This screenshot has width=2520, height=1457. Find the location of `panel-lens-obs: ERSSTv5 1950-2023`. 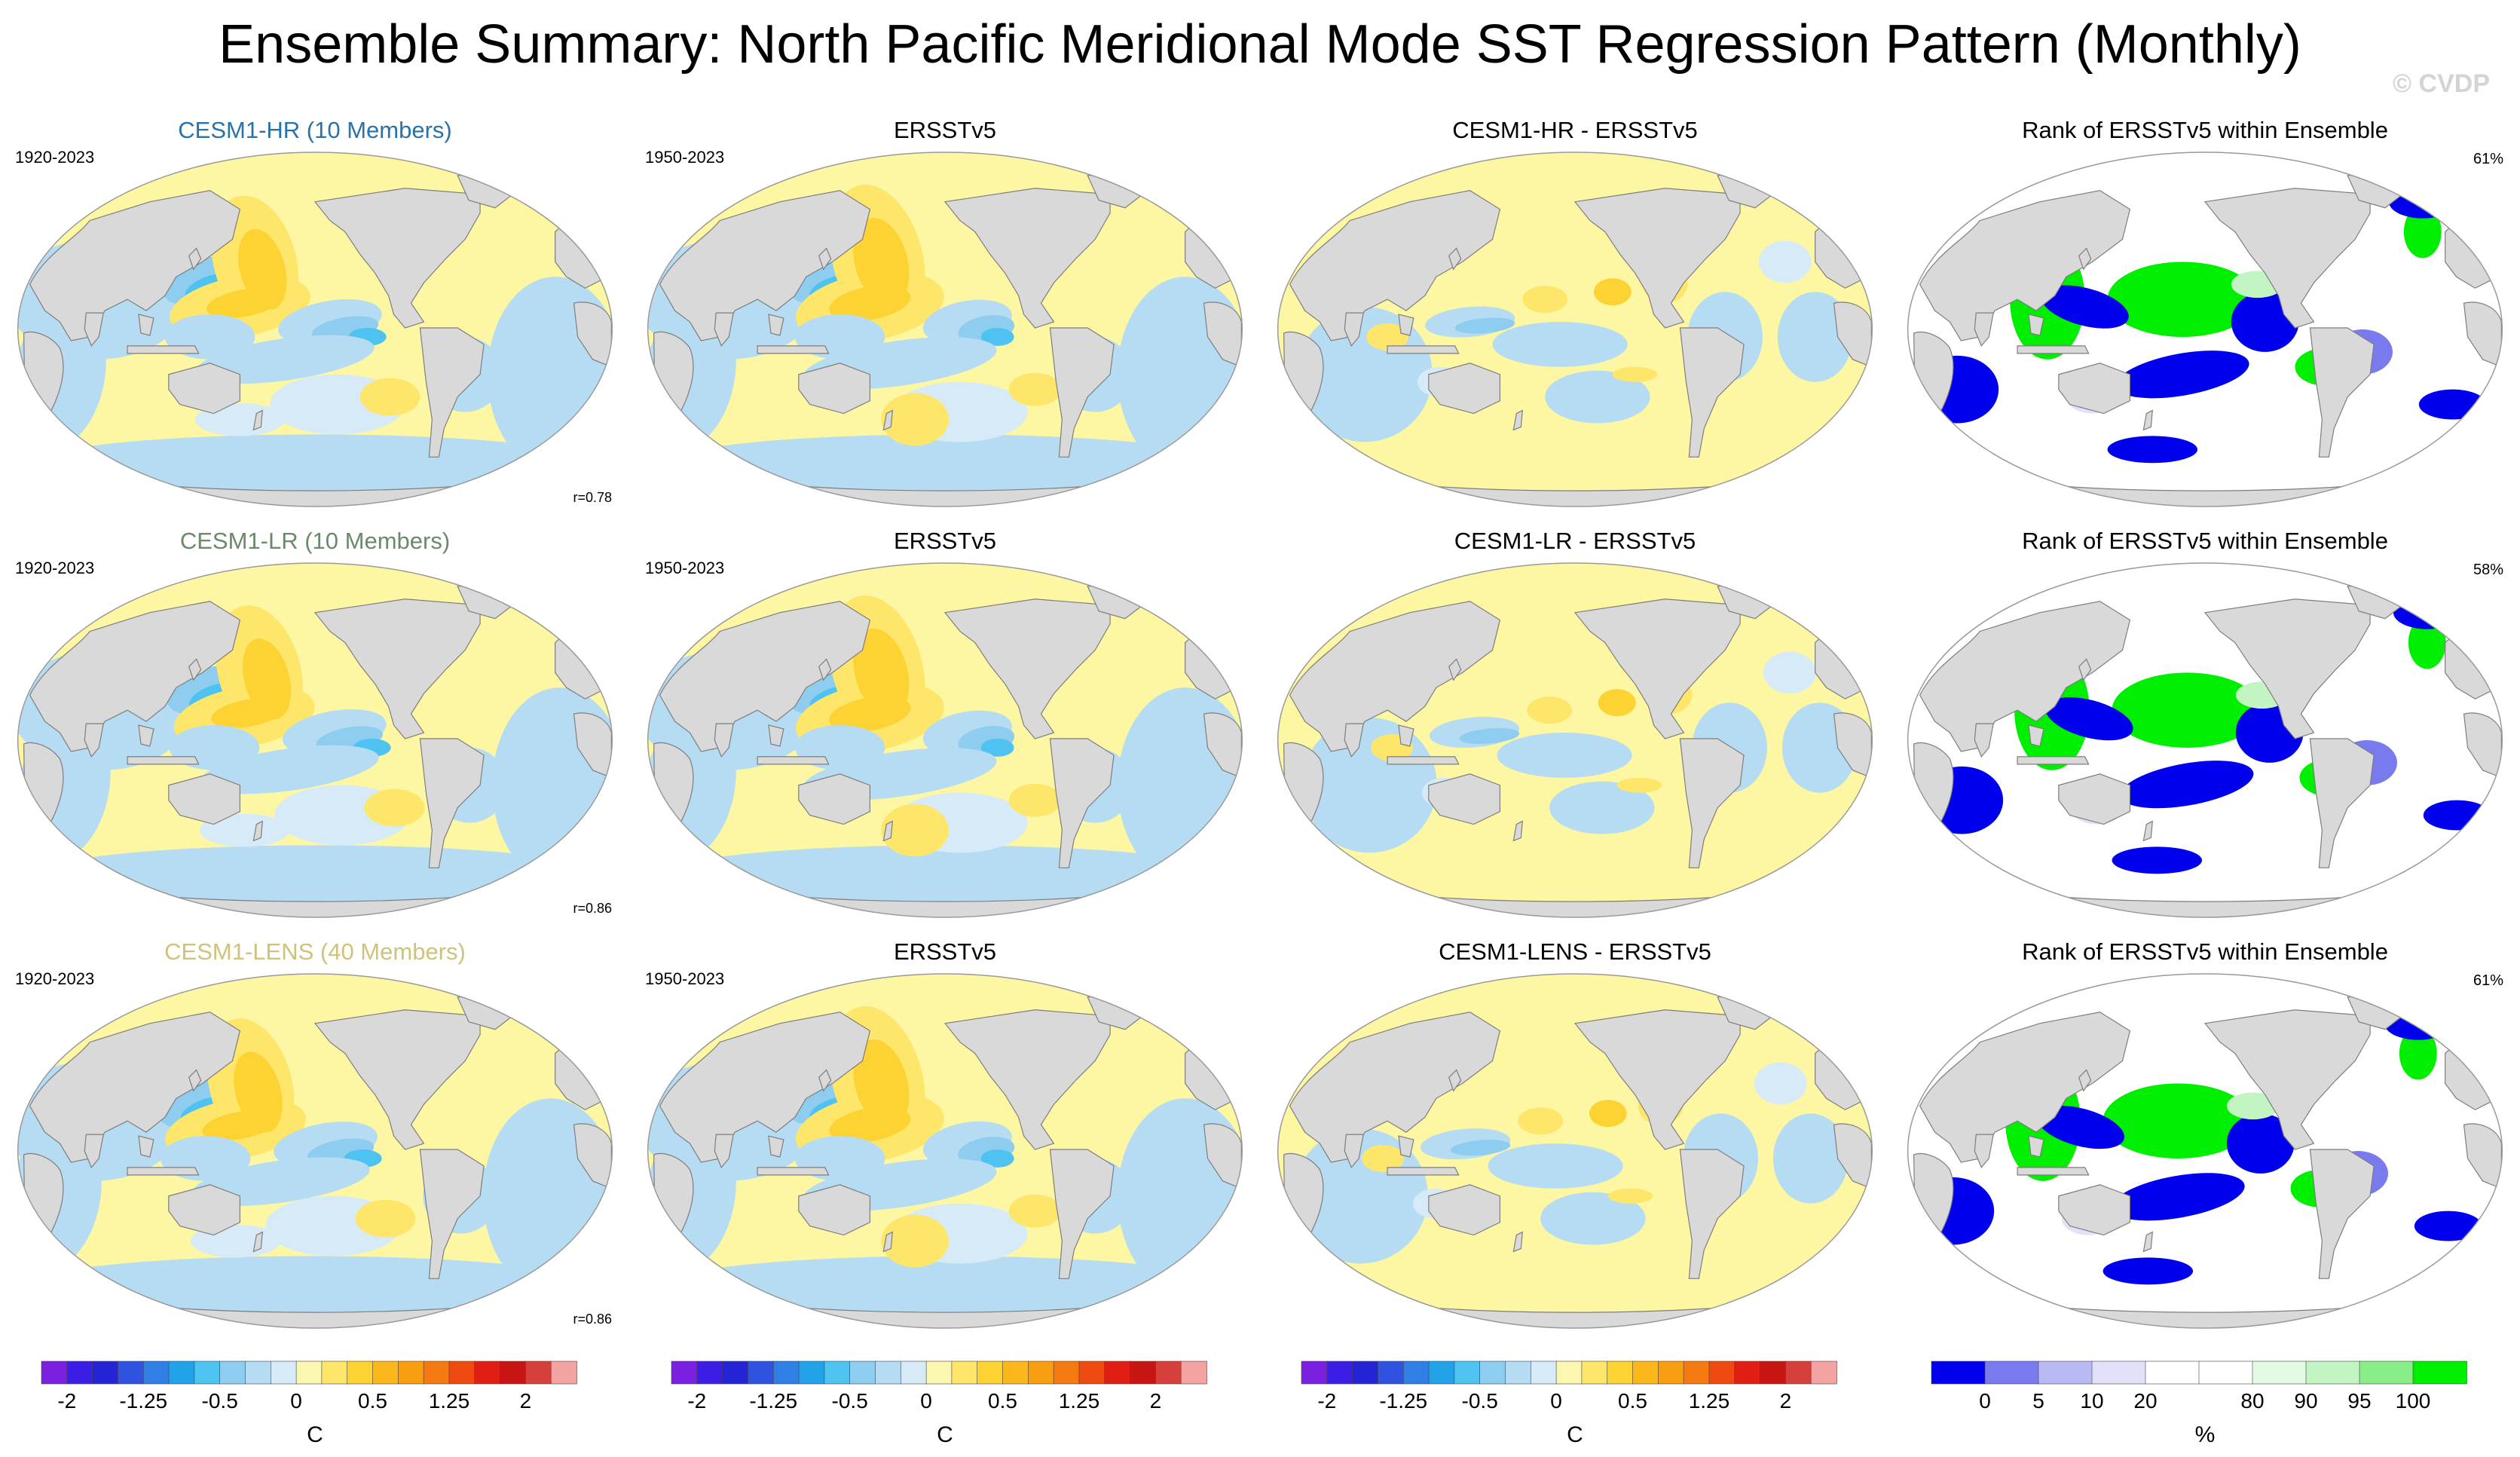

panel-lens-obs: ERSSTv5 1950-2023 is located at coordinates (945, 1132).